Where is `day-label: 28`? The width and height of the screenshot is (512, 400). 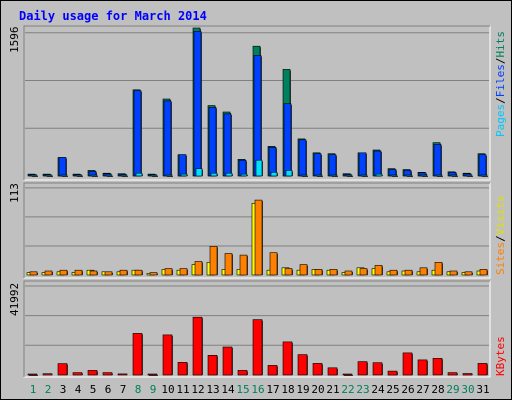
day-label: 28 is located at coordinates (437, 389).